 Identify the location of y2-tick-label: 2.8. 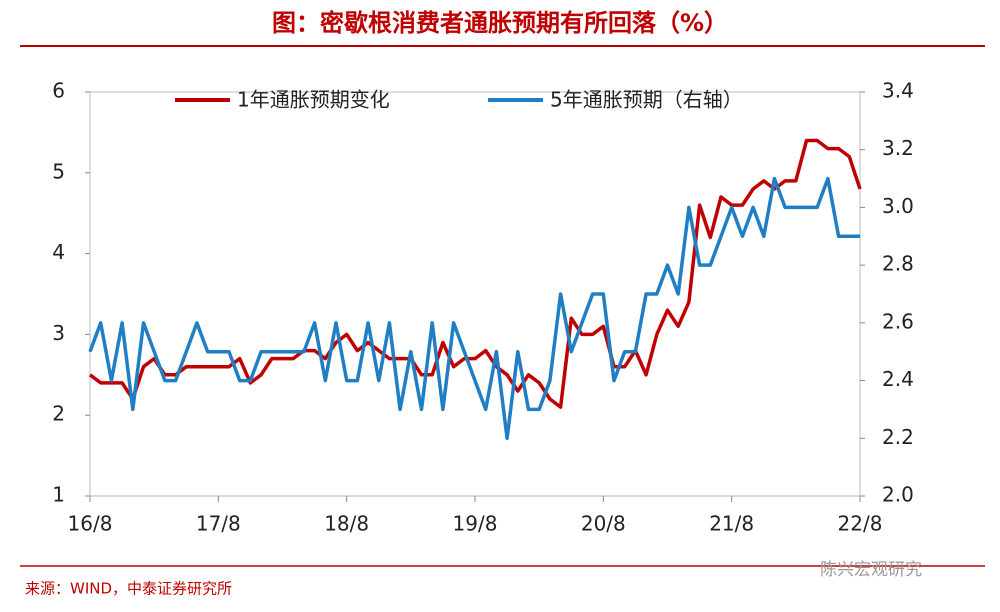
(898, 264).